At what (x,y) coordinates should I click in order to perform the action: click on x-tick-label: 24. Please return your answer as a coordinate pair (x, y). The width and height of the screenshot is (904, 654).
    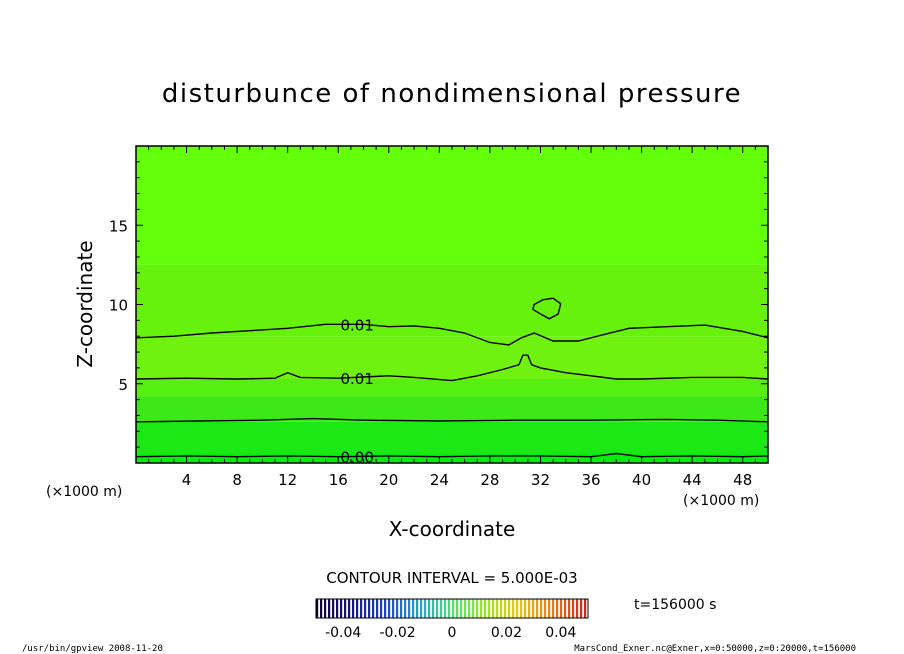
    Looking at the image, I should click on (439, 480).